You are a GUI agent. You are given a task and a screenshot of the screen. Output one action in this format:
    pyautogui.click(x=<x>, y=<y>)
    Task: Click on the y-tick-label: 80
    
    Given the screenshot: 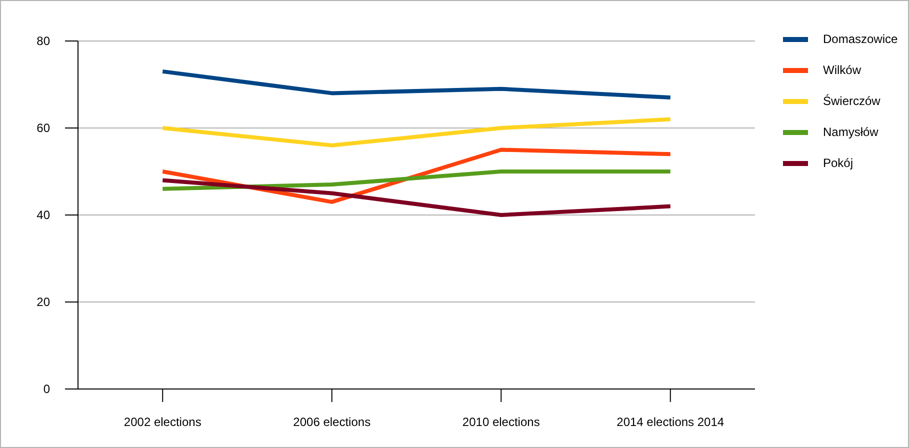 What is the action you would take?
    pyautogui.click(x=43, y=41)
    